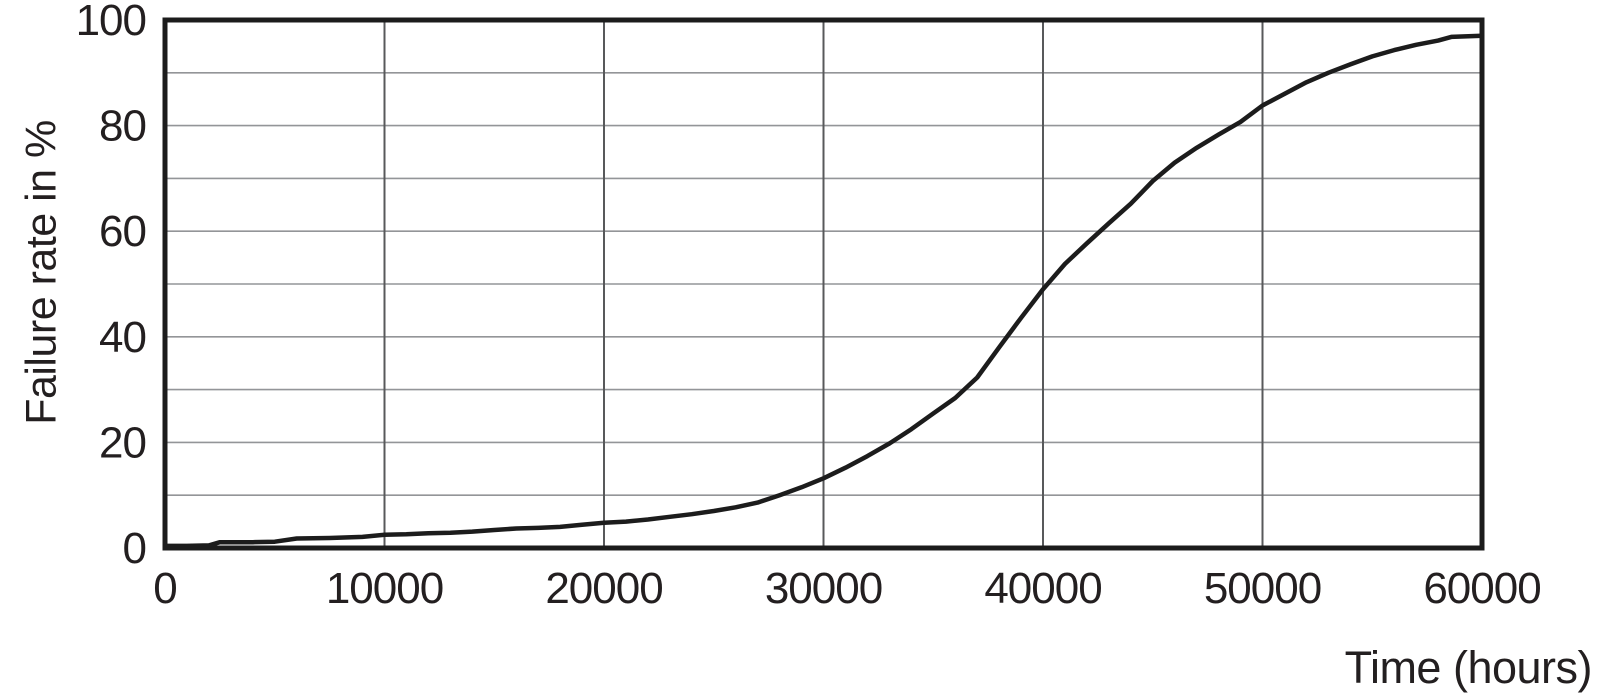 This screenshot has height=698, width=1600. Describe the element at coordinates (603, 588) in the screenshot. I see `x-tick-label: 20000` at that location.